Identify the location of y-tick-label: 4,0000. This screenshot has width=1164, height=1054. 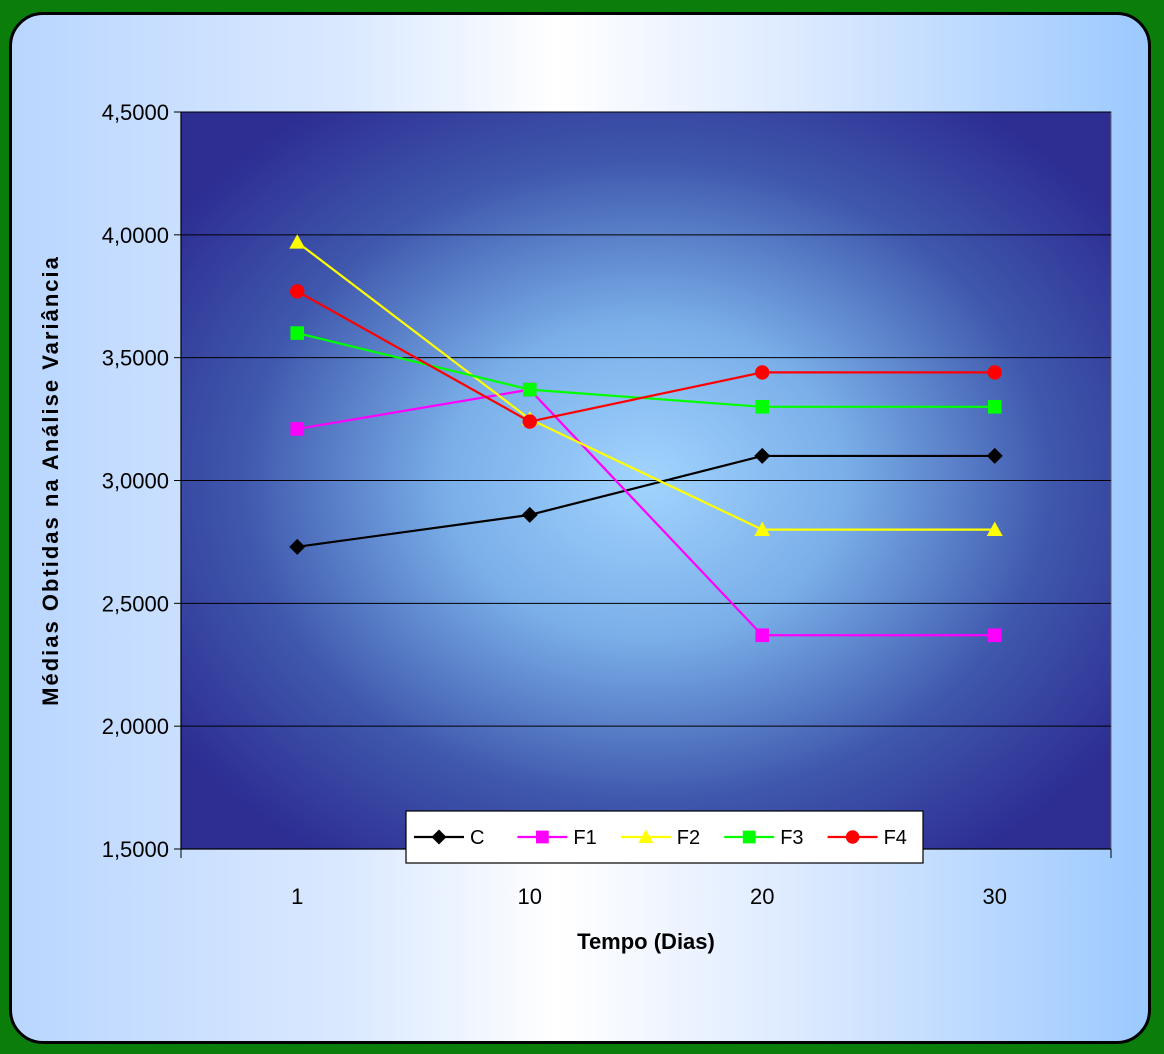
(135, 235).